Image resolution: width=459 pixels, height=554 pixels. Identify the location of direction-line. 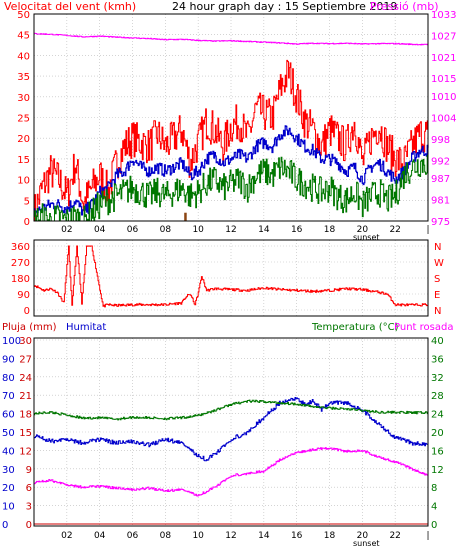
(231, 276).